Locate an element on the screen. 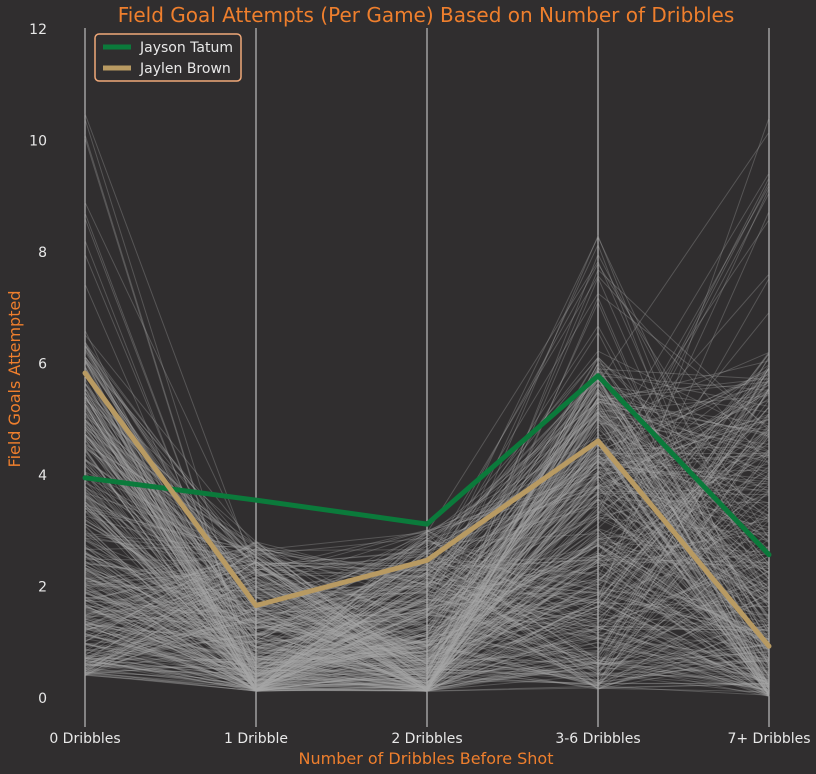  y-tick-label: 6 is located at coordinates (42, 365).